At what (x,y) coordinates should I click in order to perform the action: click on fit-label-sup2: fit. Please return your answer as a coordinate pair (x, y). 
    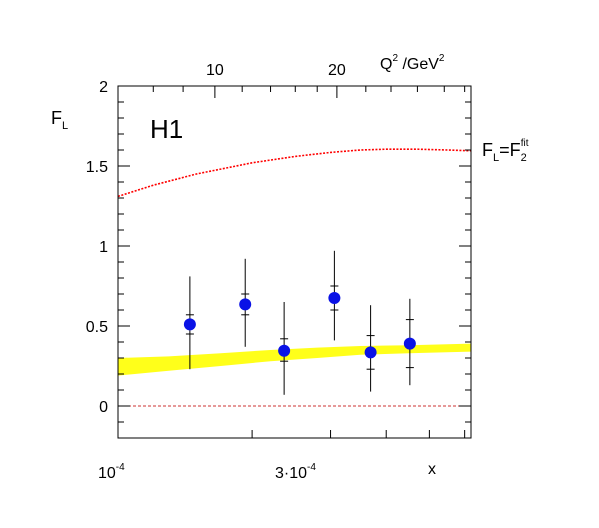
    Looking at the image, I should click on (525, 143).